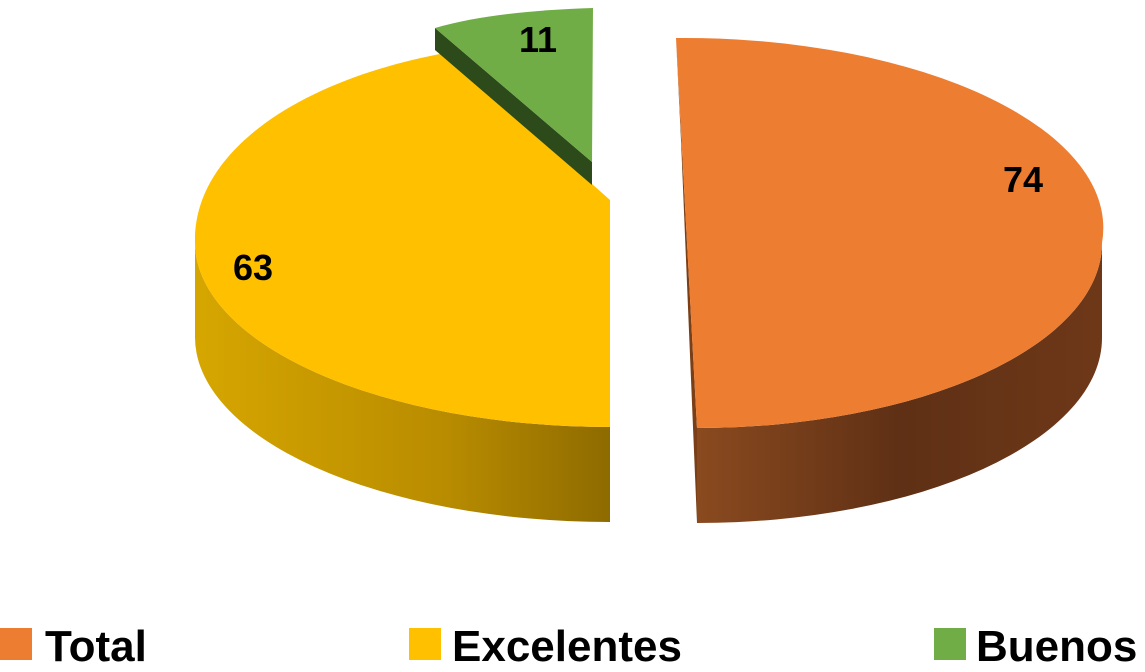  What do you see at coordinates (253, 267) in the screenshot?
I see `data-label-excelentes: 63` at bounding box center [253, 267].